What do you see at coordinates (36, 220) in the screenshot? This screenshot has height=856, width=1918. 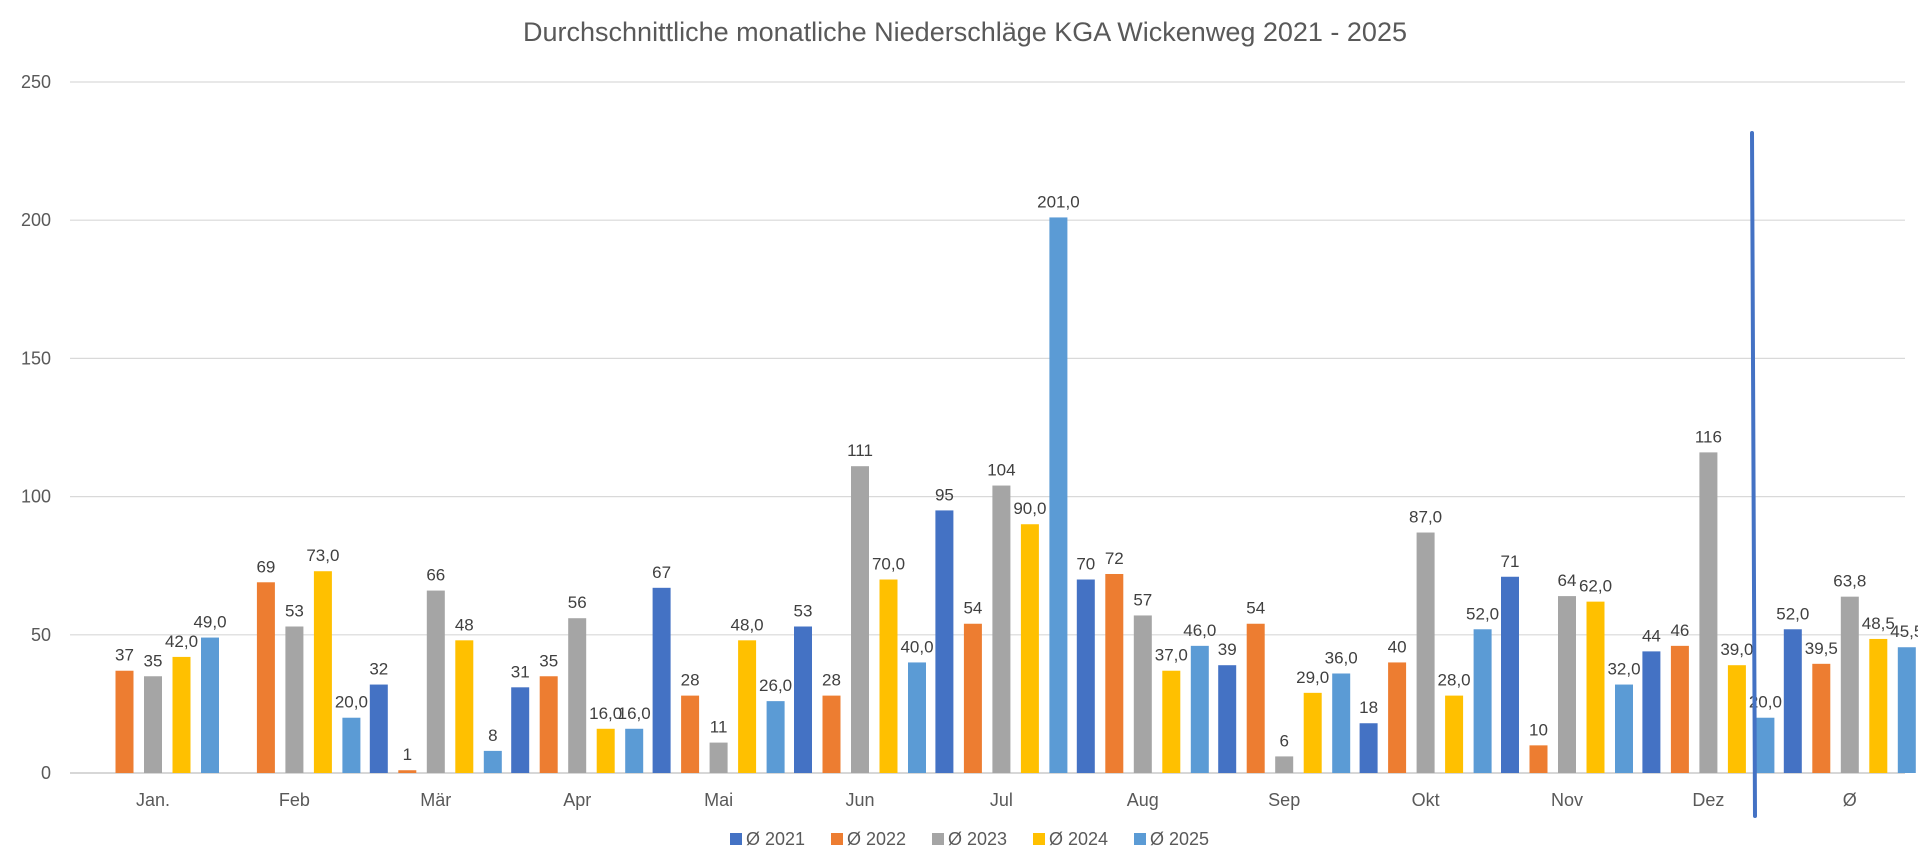 I see `y-tick-label-200: 200` at bounding box center [36, 220].